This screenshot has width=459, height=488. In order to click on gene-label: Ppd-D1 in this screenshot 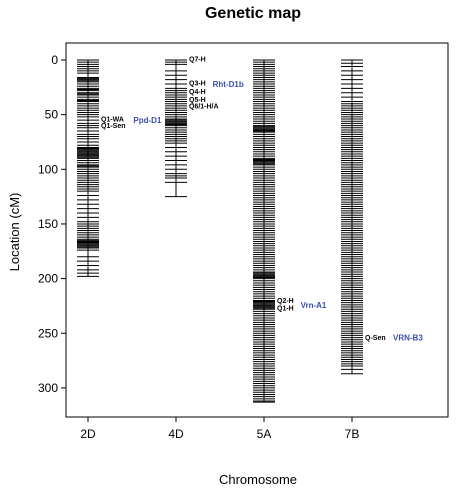, I will do `click(147, 120)`.